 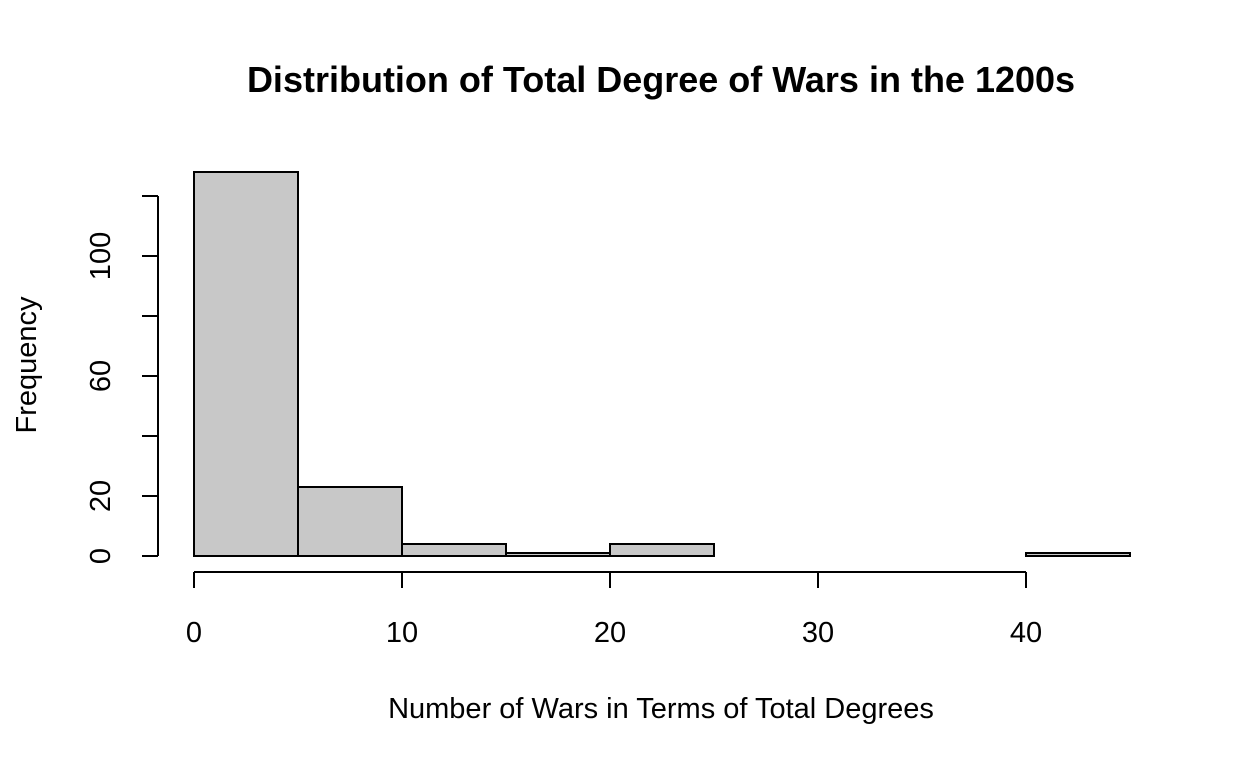 I want to click on x-axis-label: Number of Wars in Terms of Total Degrees, so click(x=661, y=709).